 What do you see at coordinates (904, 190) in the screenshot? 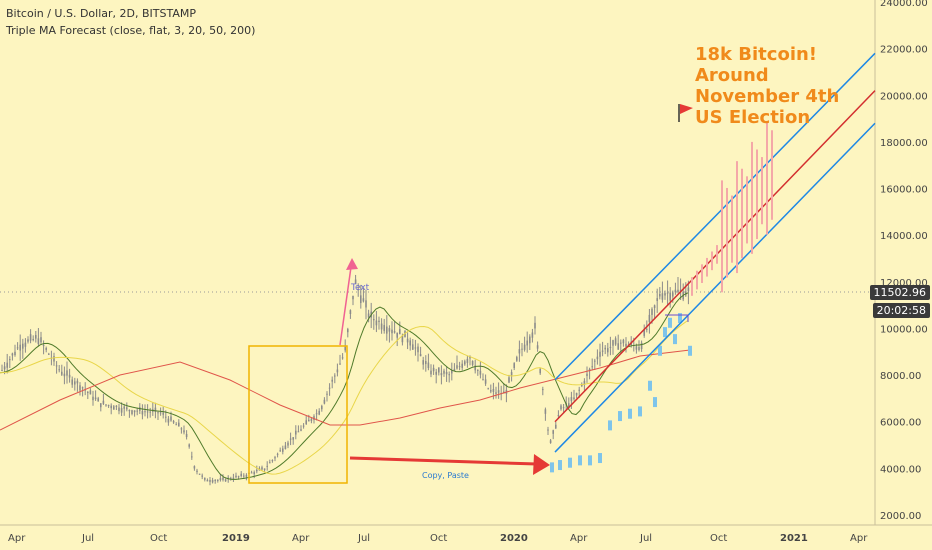
I see `price-tick-label: 16000.00` at bounding box center [904, 190].